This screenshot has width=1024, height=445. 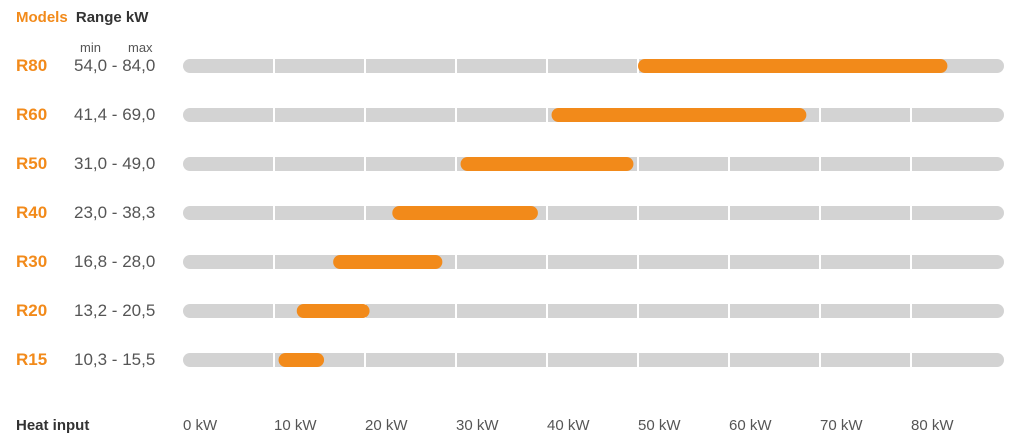 What do you see at coordinates (115, 359) in the screenshot?
I see `model-range-text: 10,3 - 15,5` at bounding box center [115, 359].